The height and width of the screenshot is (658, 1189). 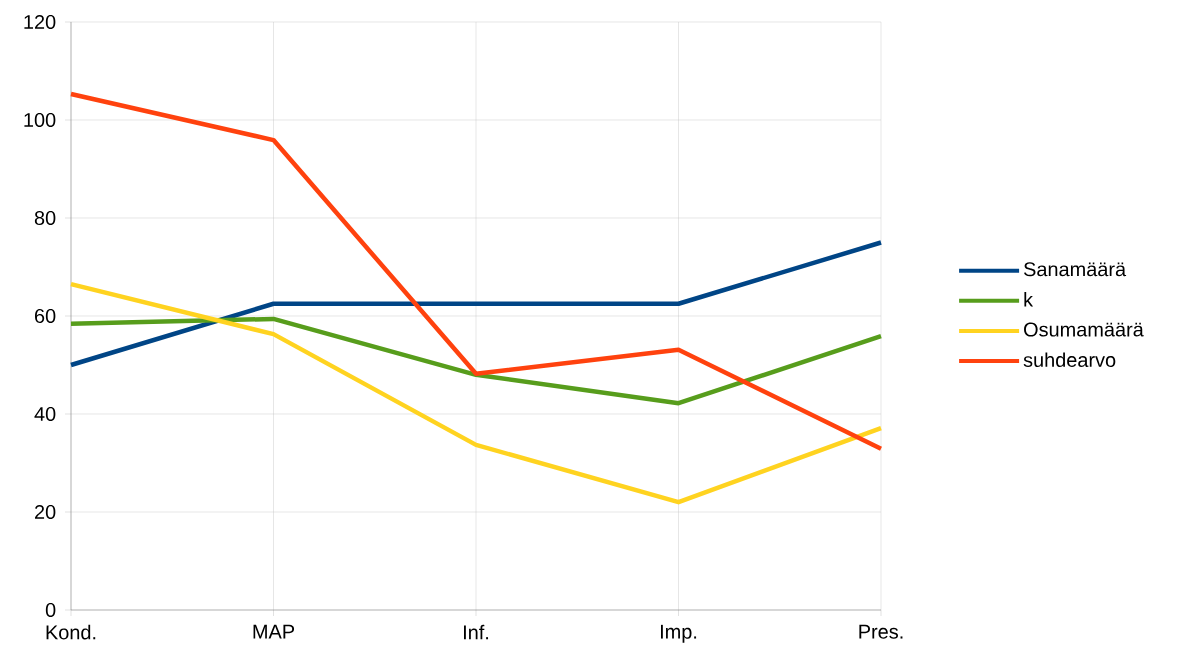 What do you see at coordinates (476, 361) in the screenshot?
I see `line-series` at bounding box center [476, 361].